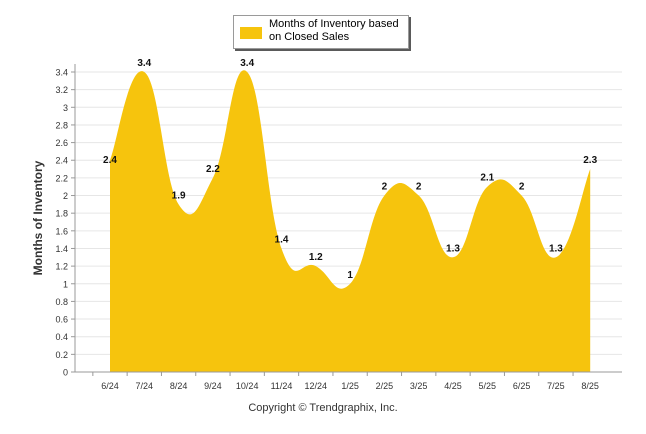 This screenshot has height=434, width=646. I want to click on x-tick-label: 8/24, so click(179, 386).